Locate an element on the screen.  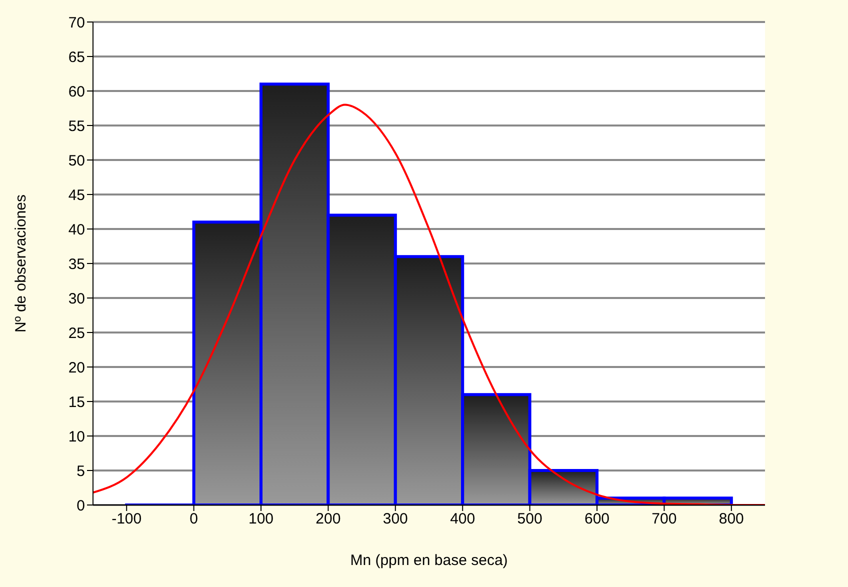
y-axis-title: Nº de observaciones is located at coordinates (21, 263).